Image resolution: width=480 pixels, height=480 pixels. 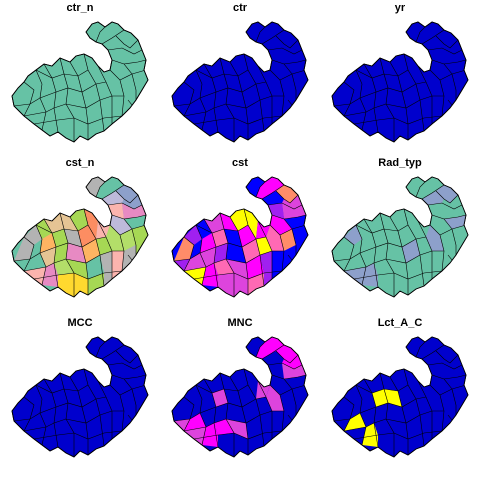 I want to click on panel-title: yr, so click(x=400, y=8).